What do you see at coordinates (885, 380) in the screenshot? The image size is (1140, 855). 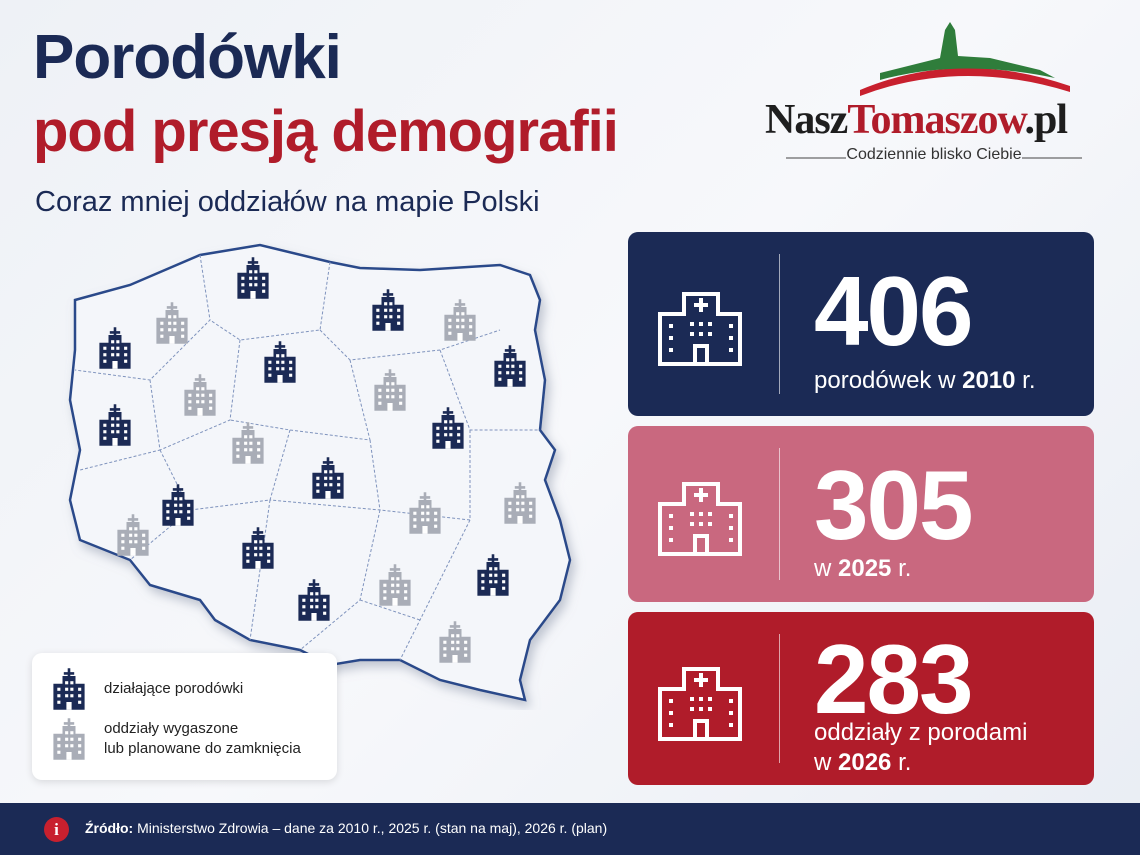 I see `caption-text: porodówek w` at bounding box center [885, 380].